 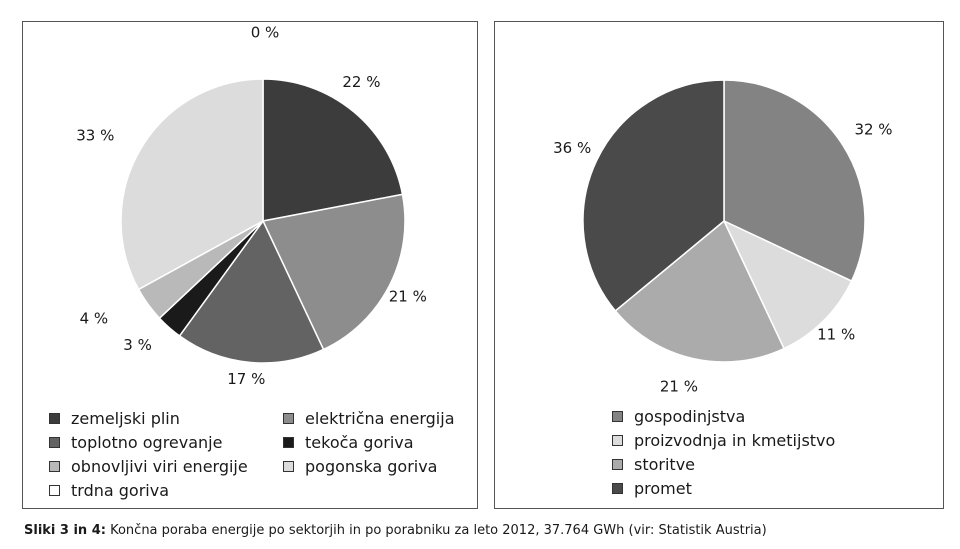 I want to click on legend-label: proizvodnja in kmetijstvo, so click(x=735, y=440).